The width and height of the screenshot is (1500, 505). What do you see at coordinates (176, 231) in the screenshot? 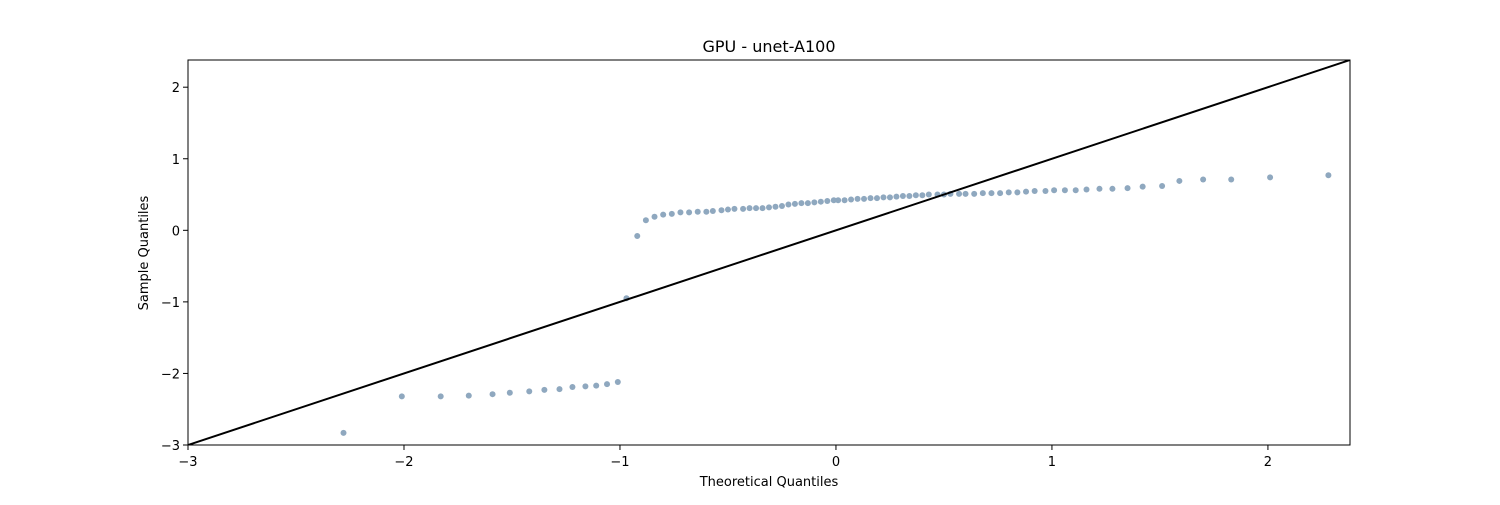
I see `y-tick-label: 0` at bounding box center [176, 231].